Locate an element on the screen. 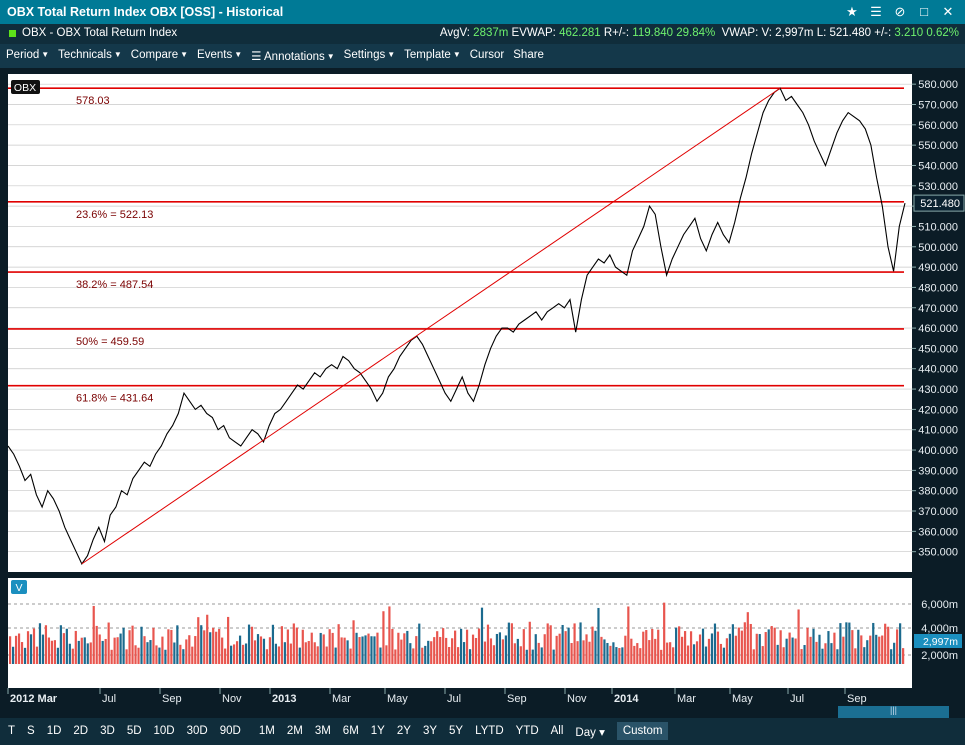  period-3y: 3Y is located at coordinates (430, 731).